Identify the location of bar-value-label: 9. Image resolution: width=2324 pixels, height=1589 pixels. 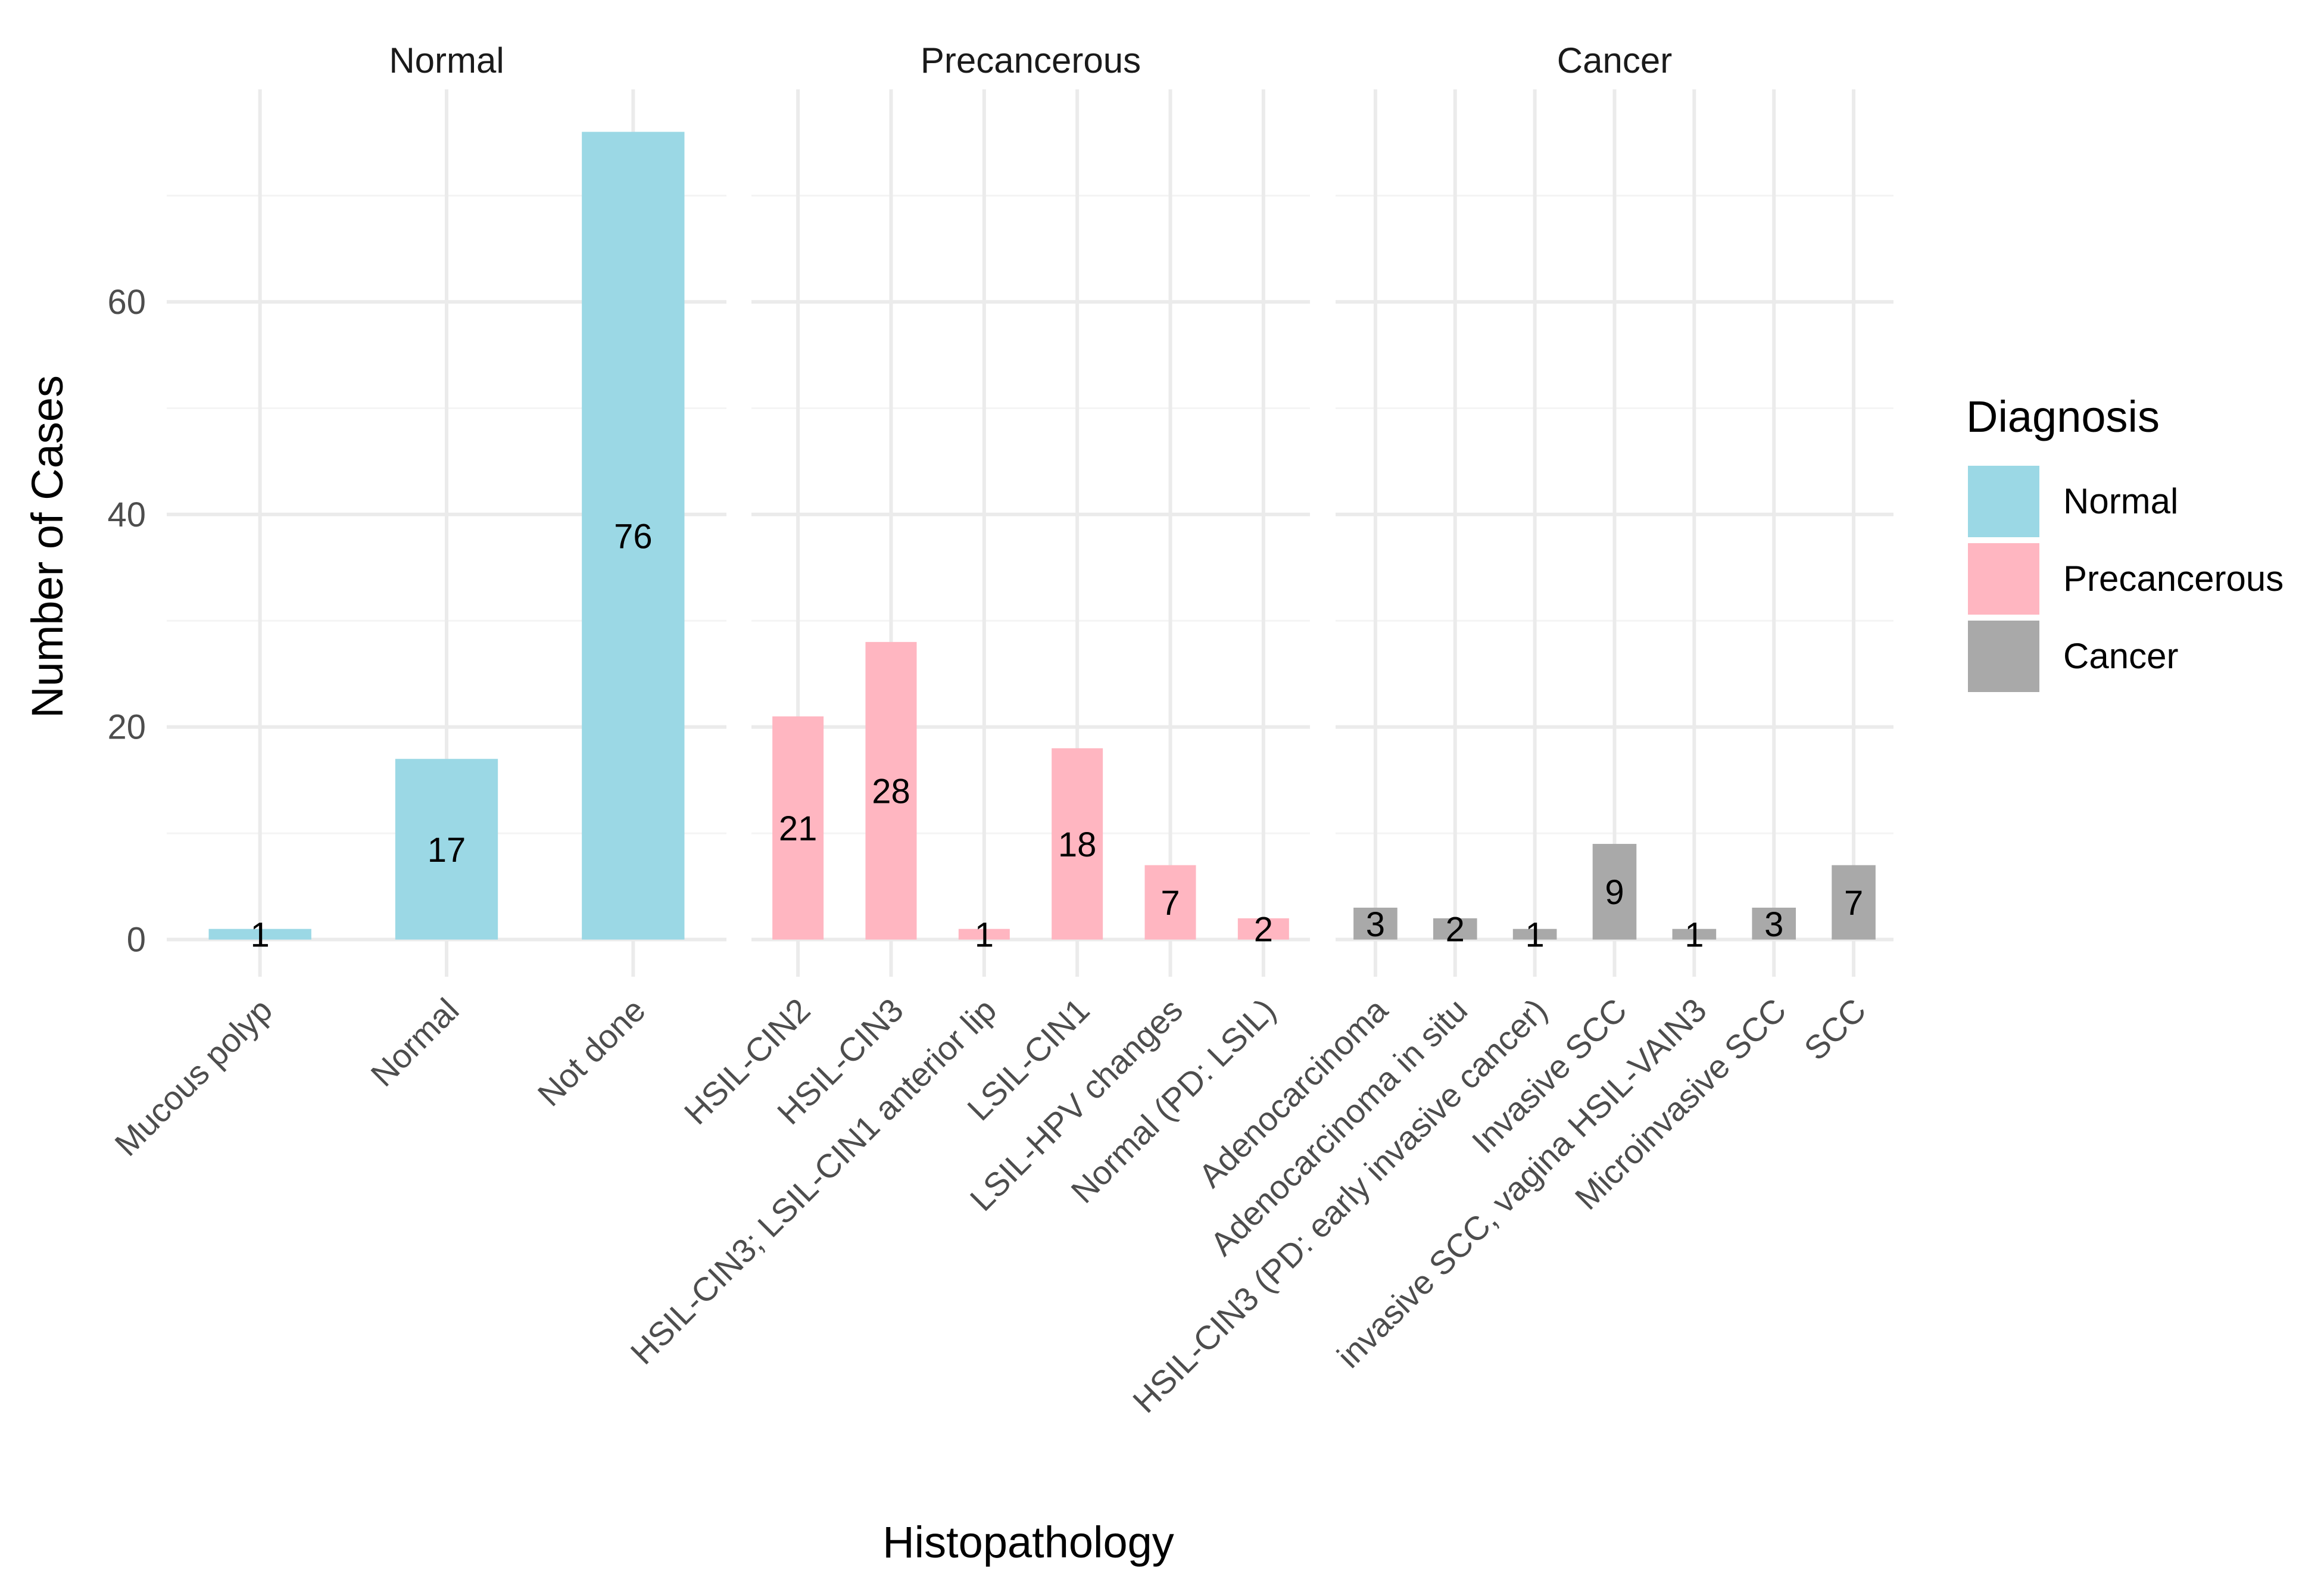
(1614, 893).